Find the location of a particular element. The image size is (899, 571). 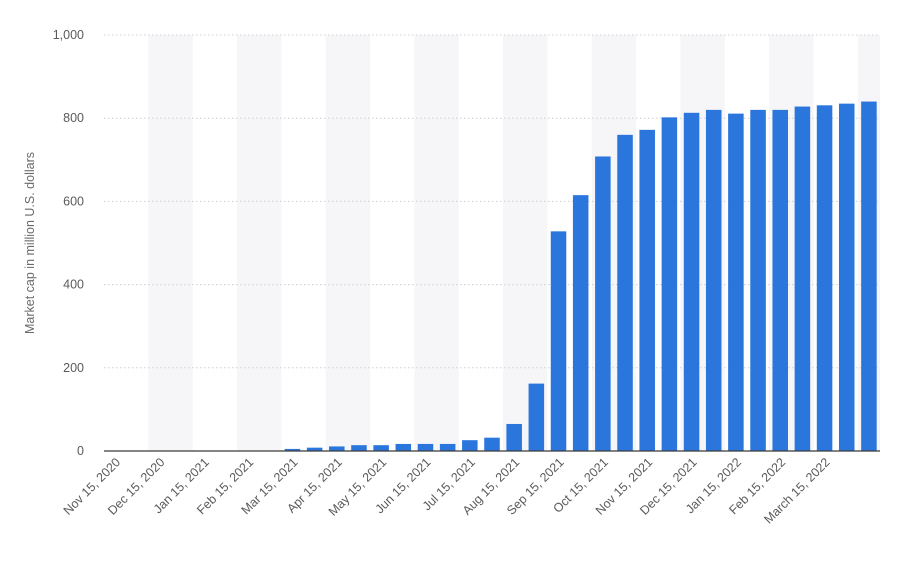

y-tick-label: 200 is located at coordinates (73, 368).